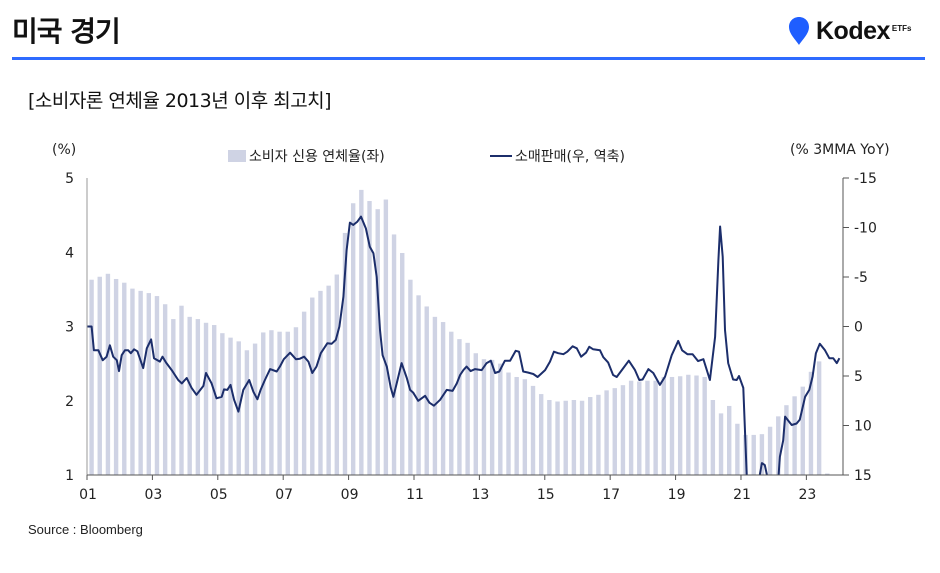 The image size is (940, 573). Describe the element at coordinates (570, 157) in the screenshot. I see `legend-label: 소매판매(우, 역축)` at that location.